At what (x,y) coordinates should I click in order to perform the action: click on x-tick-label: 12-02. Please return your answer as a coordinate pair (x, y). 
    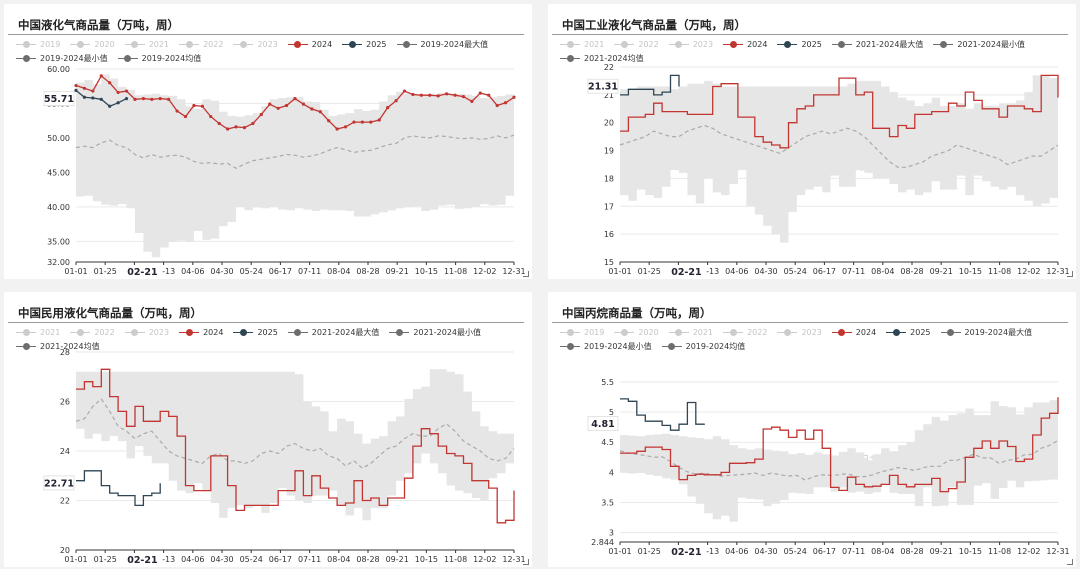
    Looking at the image, I should click on (484, 559).